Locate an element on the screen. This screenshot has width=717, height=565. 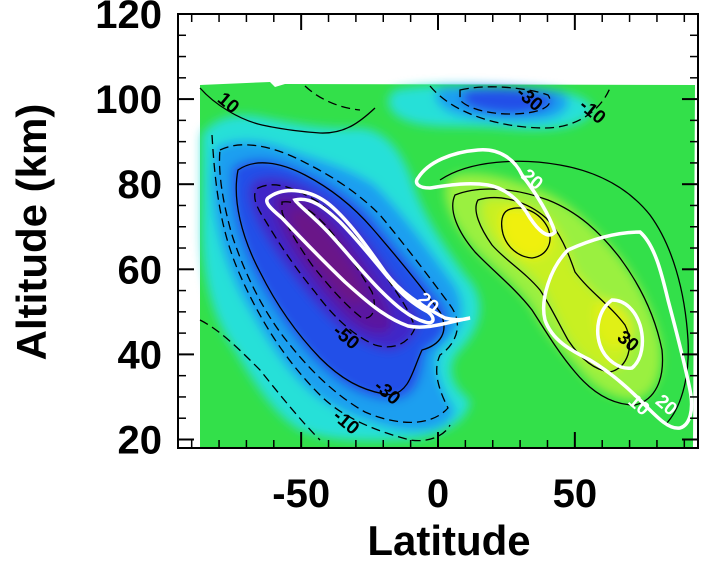
x-tick-label: 0 is located at coordinates (438, 494).